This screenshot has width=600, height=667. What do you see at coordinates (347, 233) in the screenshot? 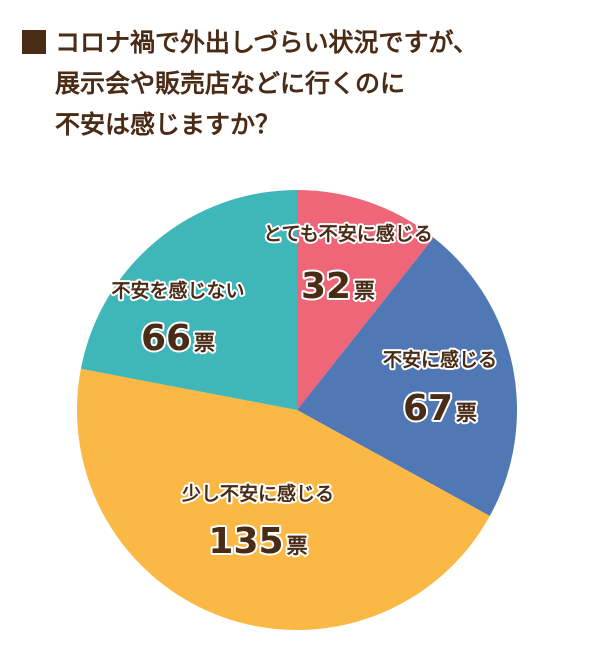
I see `slice-label-0: とても不安に感じる` at bounding box center [347, 233].